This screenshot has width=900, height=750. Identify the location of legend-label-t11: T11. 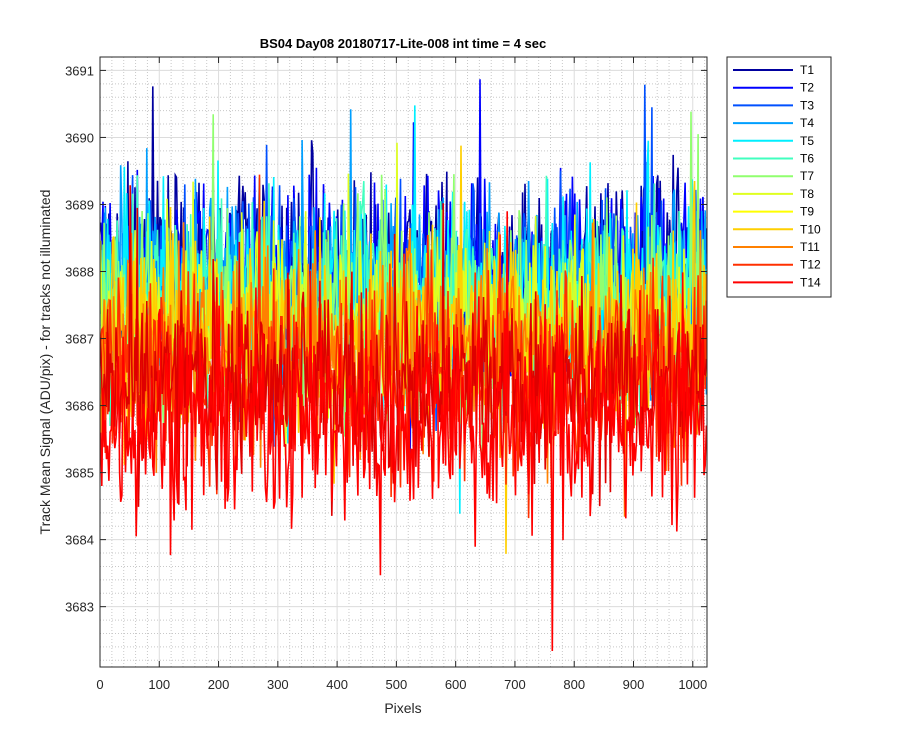
(810, 247).